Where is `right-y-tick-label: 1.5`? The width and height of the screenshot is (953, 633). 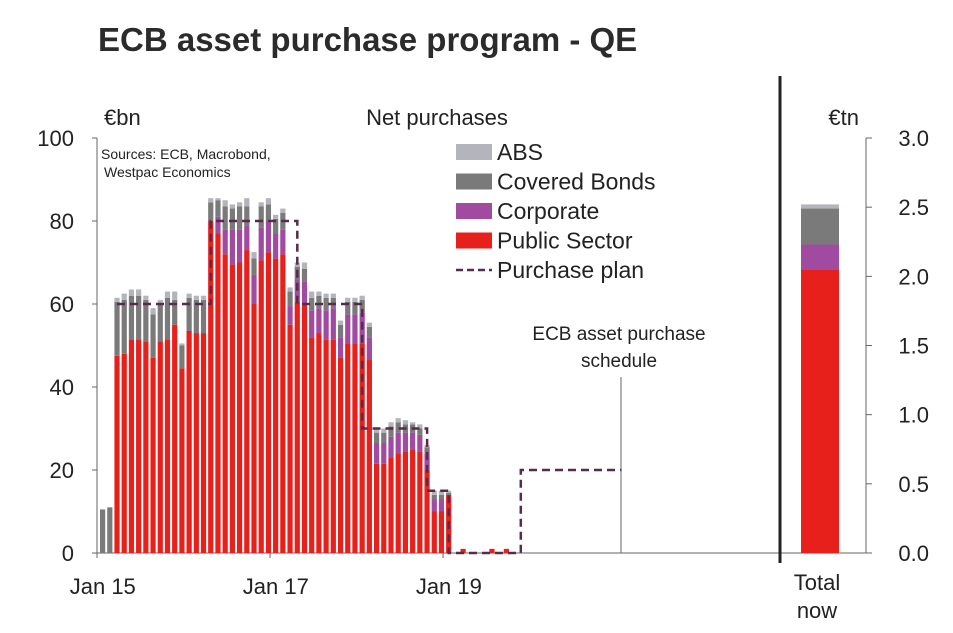
right-y-tick-label: 1.5 is located at coordinates (913, 346).